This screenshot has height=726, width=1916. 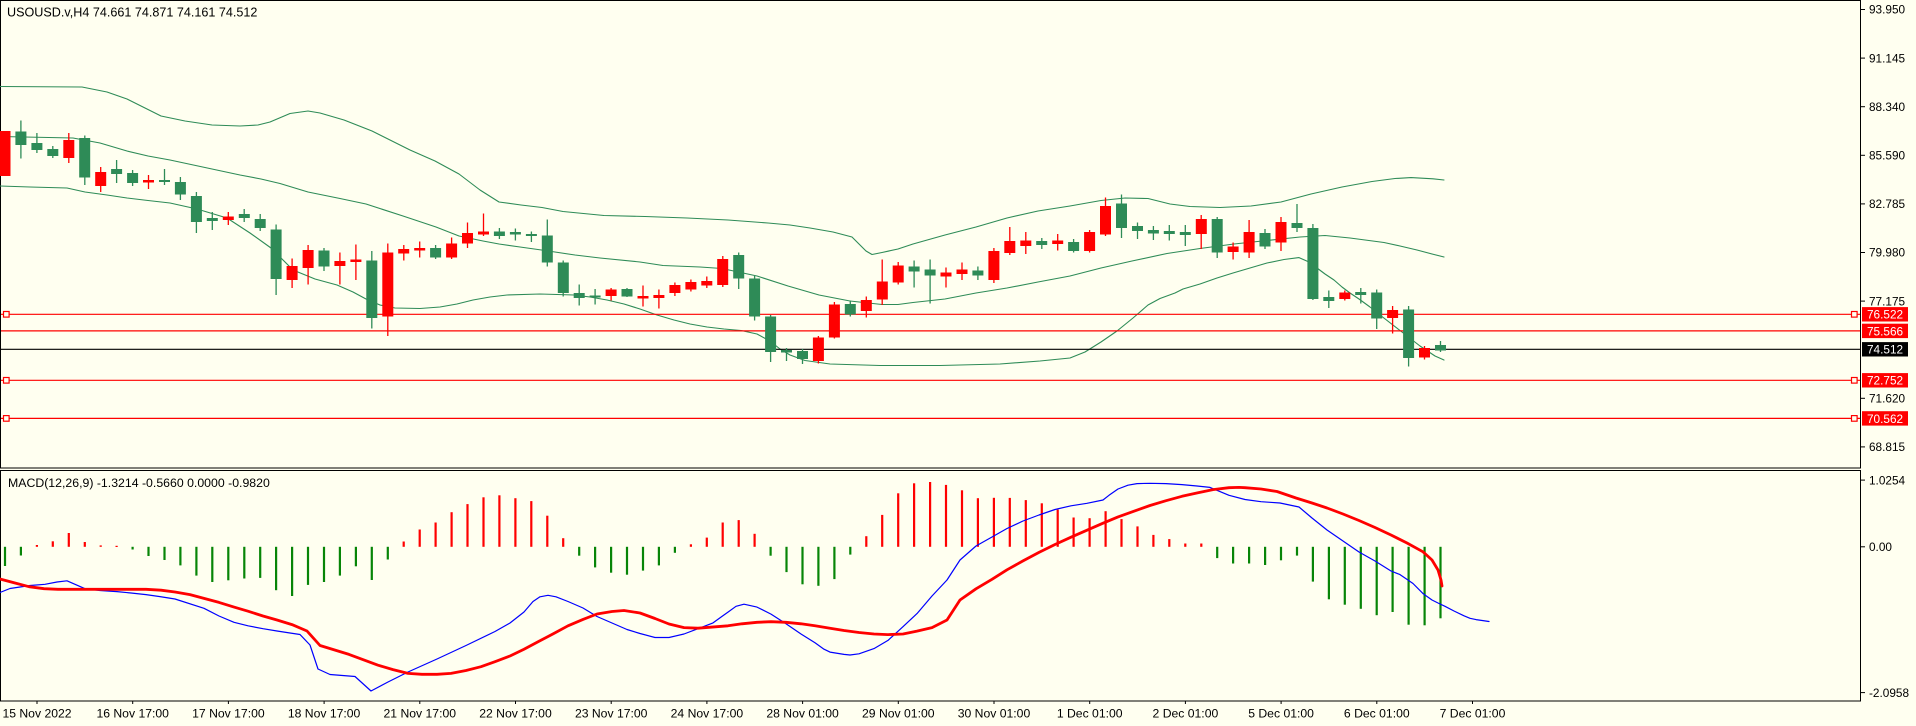 What do you see at coordinates (611, 714) in the screenshot?
I see `svg-text: 23 Nov 17:00` at bounding box center [611, 714].